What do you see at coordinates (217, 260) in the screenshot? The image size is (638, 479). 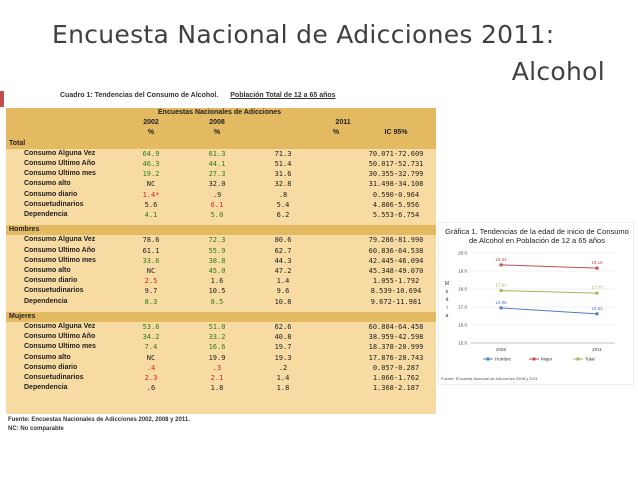 I see `value-2008: 38.8` at bounding box center [217, 260].